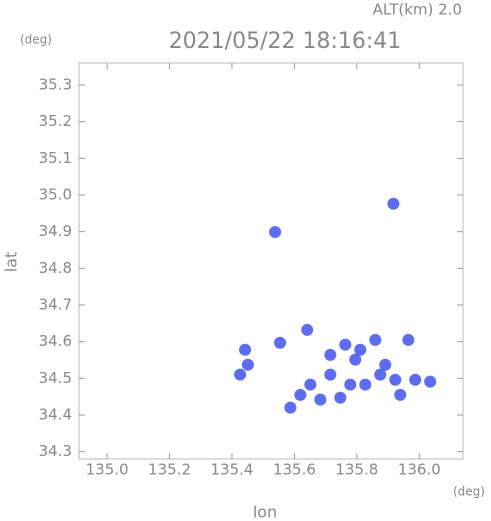 The height and width of the screenshot is (521, 491). I want to click on y-tick-label: 34.6, so click(55, 341).